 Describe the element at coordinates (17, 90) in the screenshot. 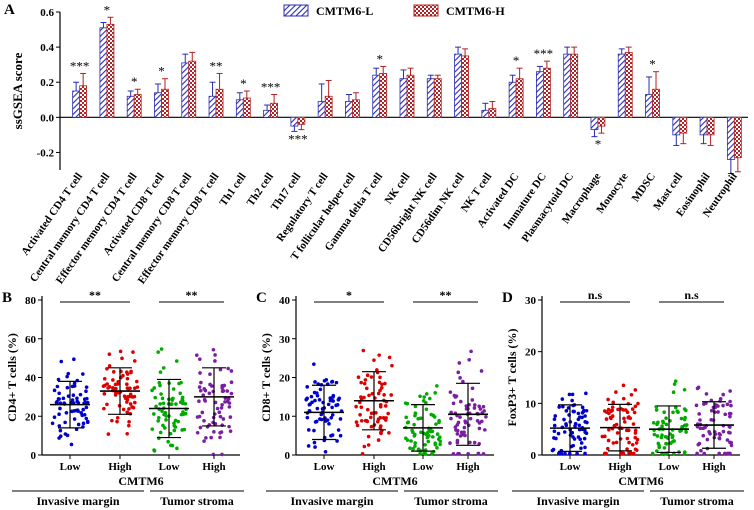

I see `y-axis-title: ssGSEA score` at that location.